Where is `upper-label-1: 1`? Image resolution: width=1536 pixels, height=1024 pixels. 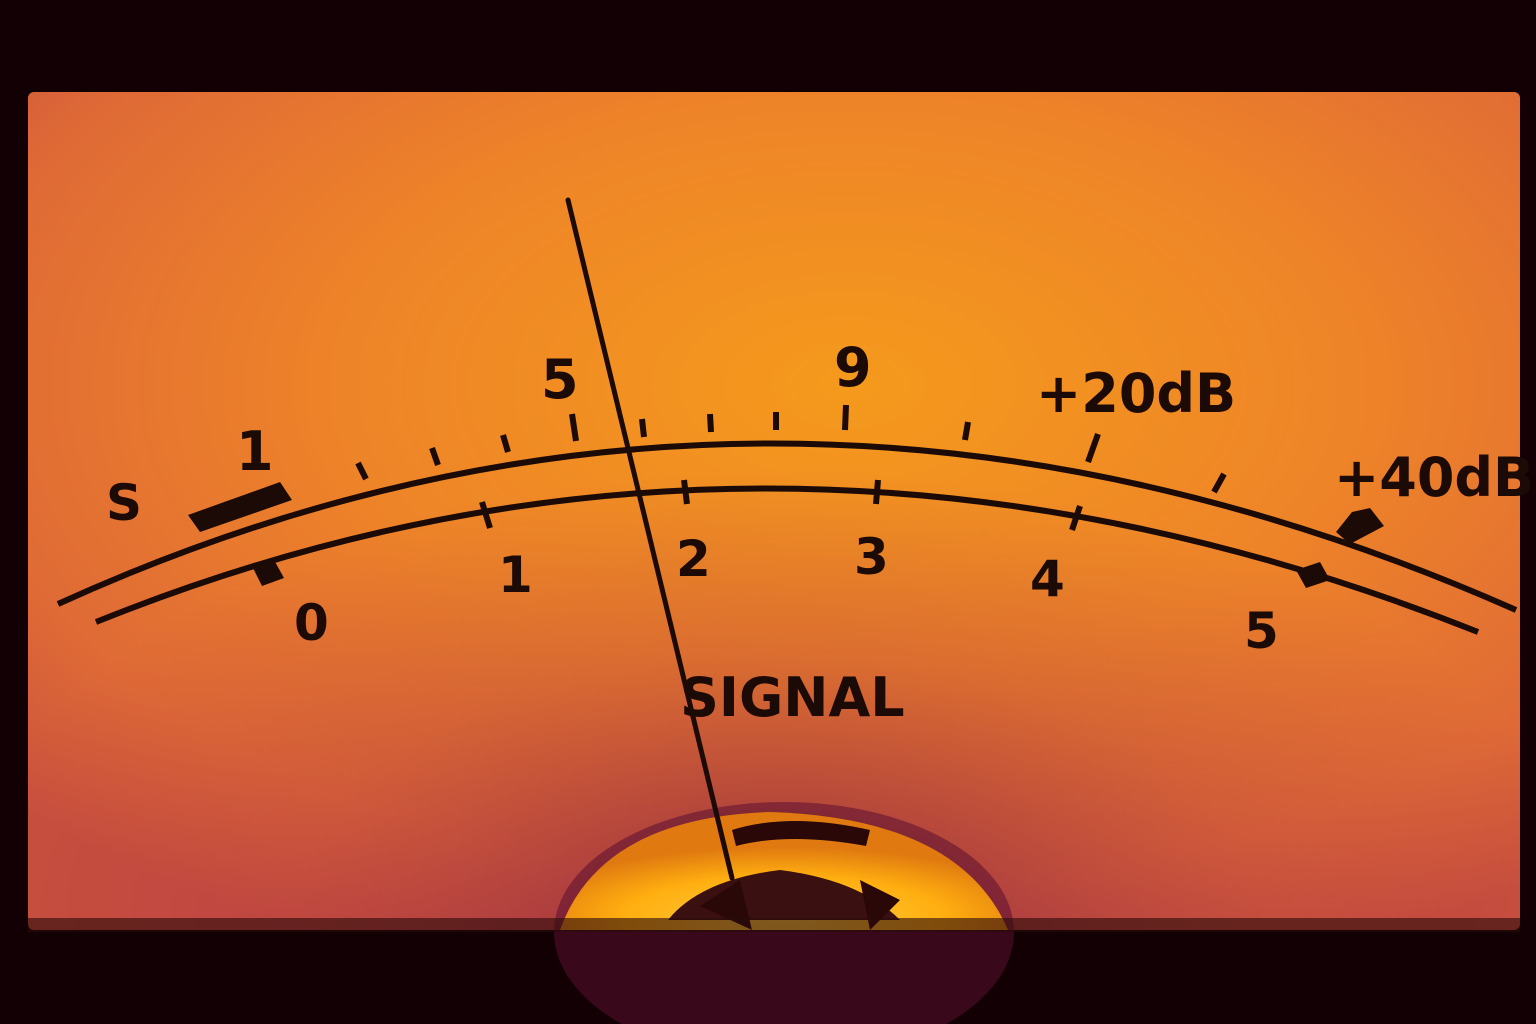 upper-label-1: 1 is located at coordinates (255, 451).